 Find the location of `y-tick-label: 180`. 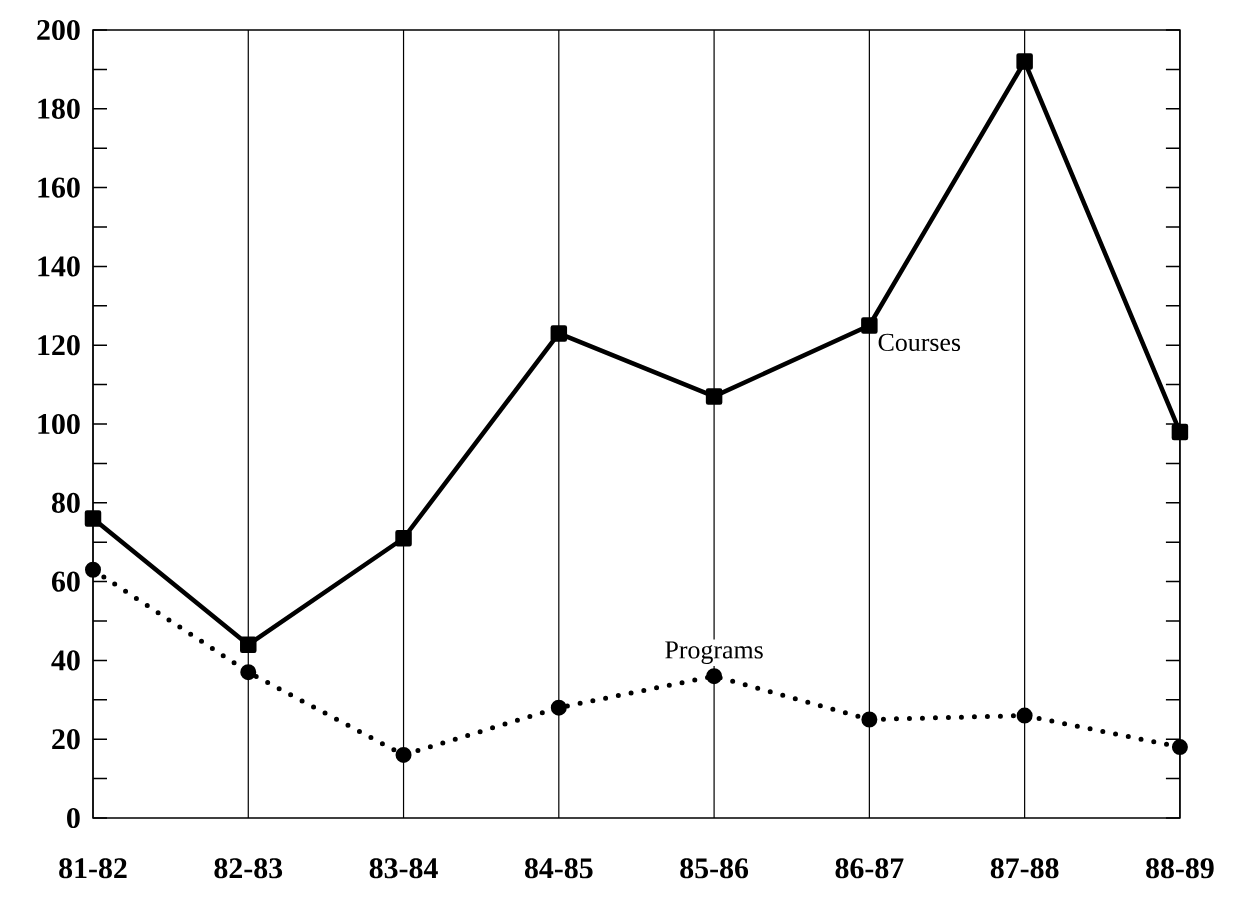

y-tick-label: 180 is located at coordinates (59, 108).